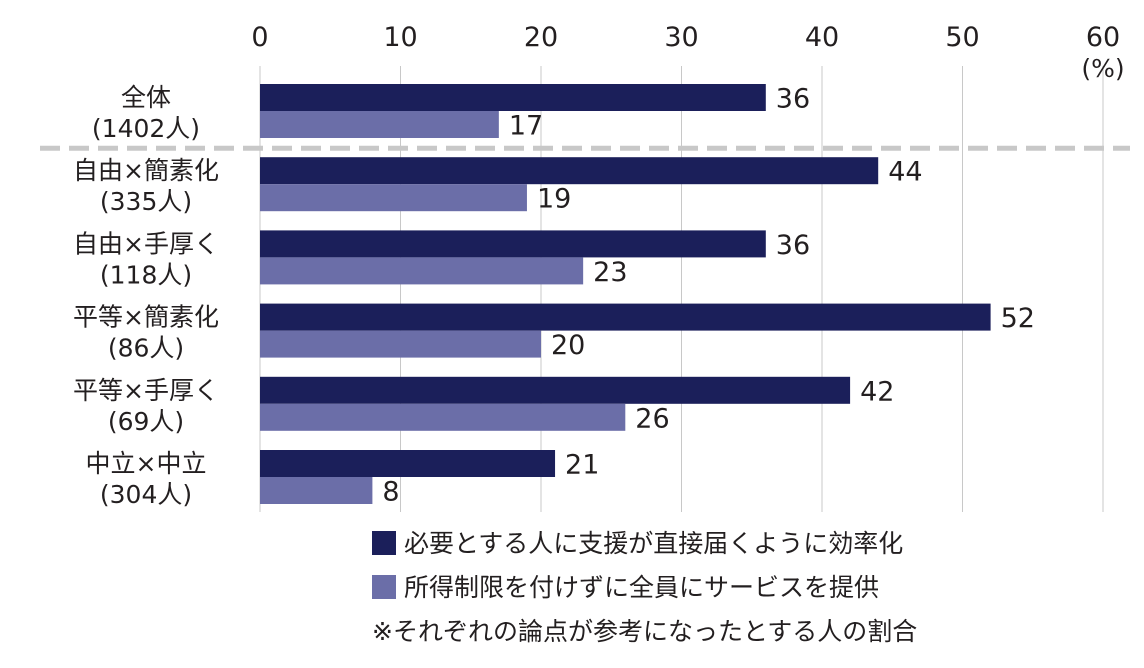 This screenshot has width=1144, height=668. Describe the element at coordinates (259, 37) in the screenshot. I see `x-tick-label-0: 0` at that location.